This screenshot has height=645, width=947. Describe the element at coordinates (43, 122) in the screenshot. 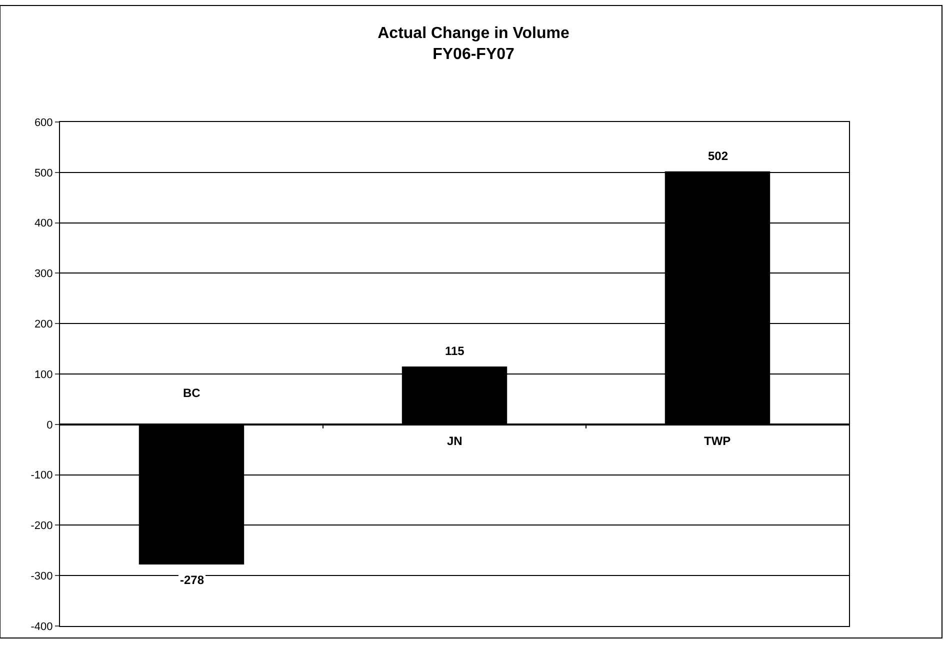

I see `y-tick-label: 600` at that location.